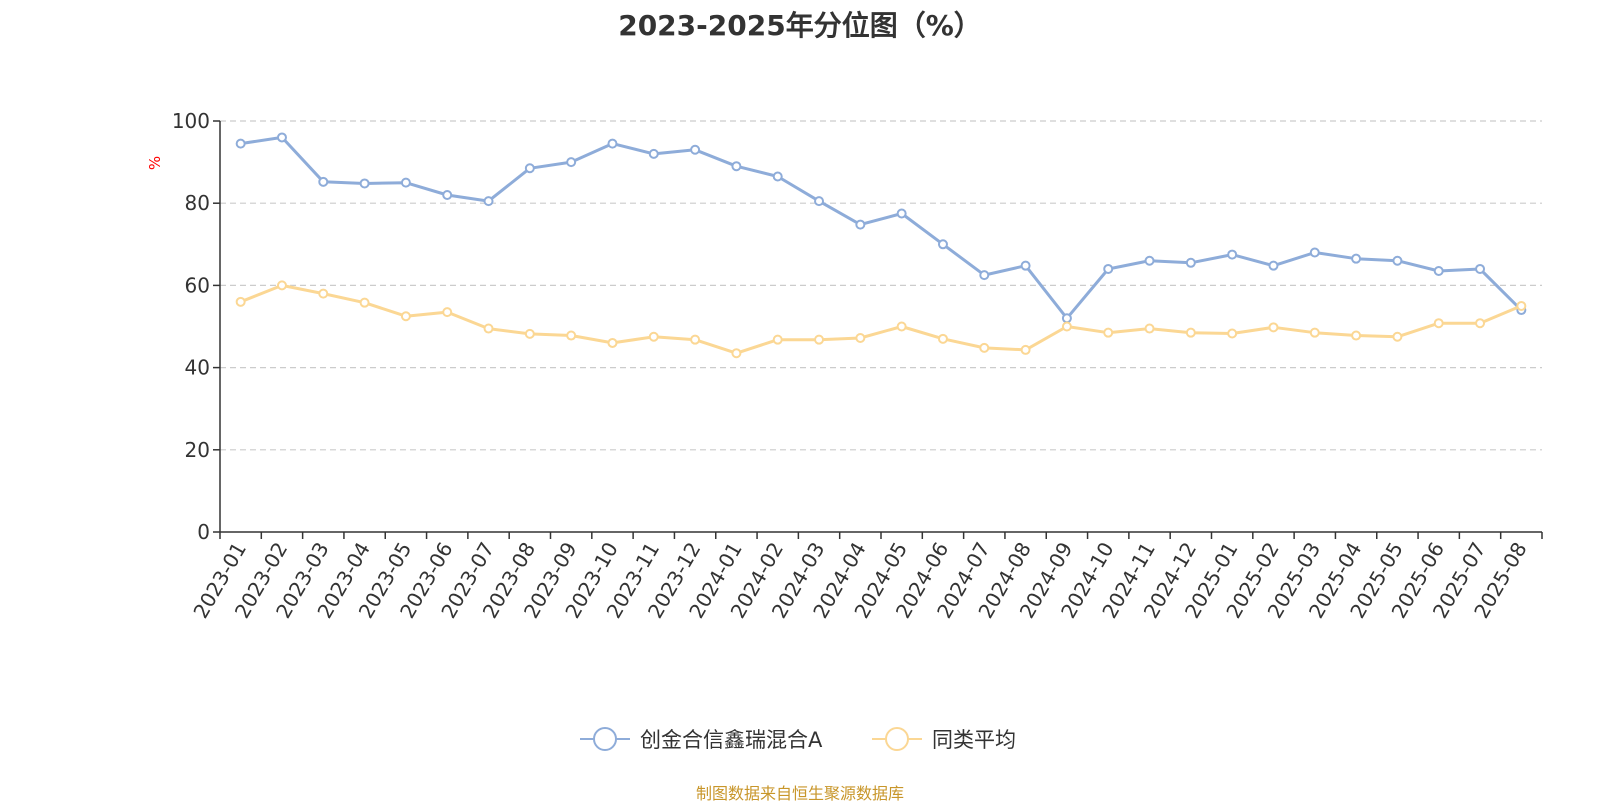 The width and height of the screenshot is (1600, 804). Describe the element at coordinates (203, 532) in the screenshot. I see `y-tick-label: 0` at that location.